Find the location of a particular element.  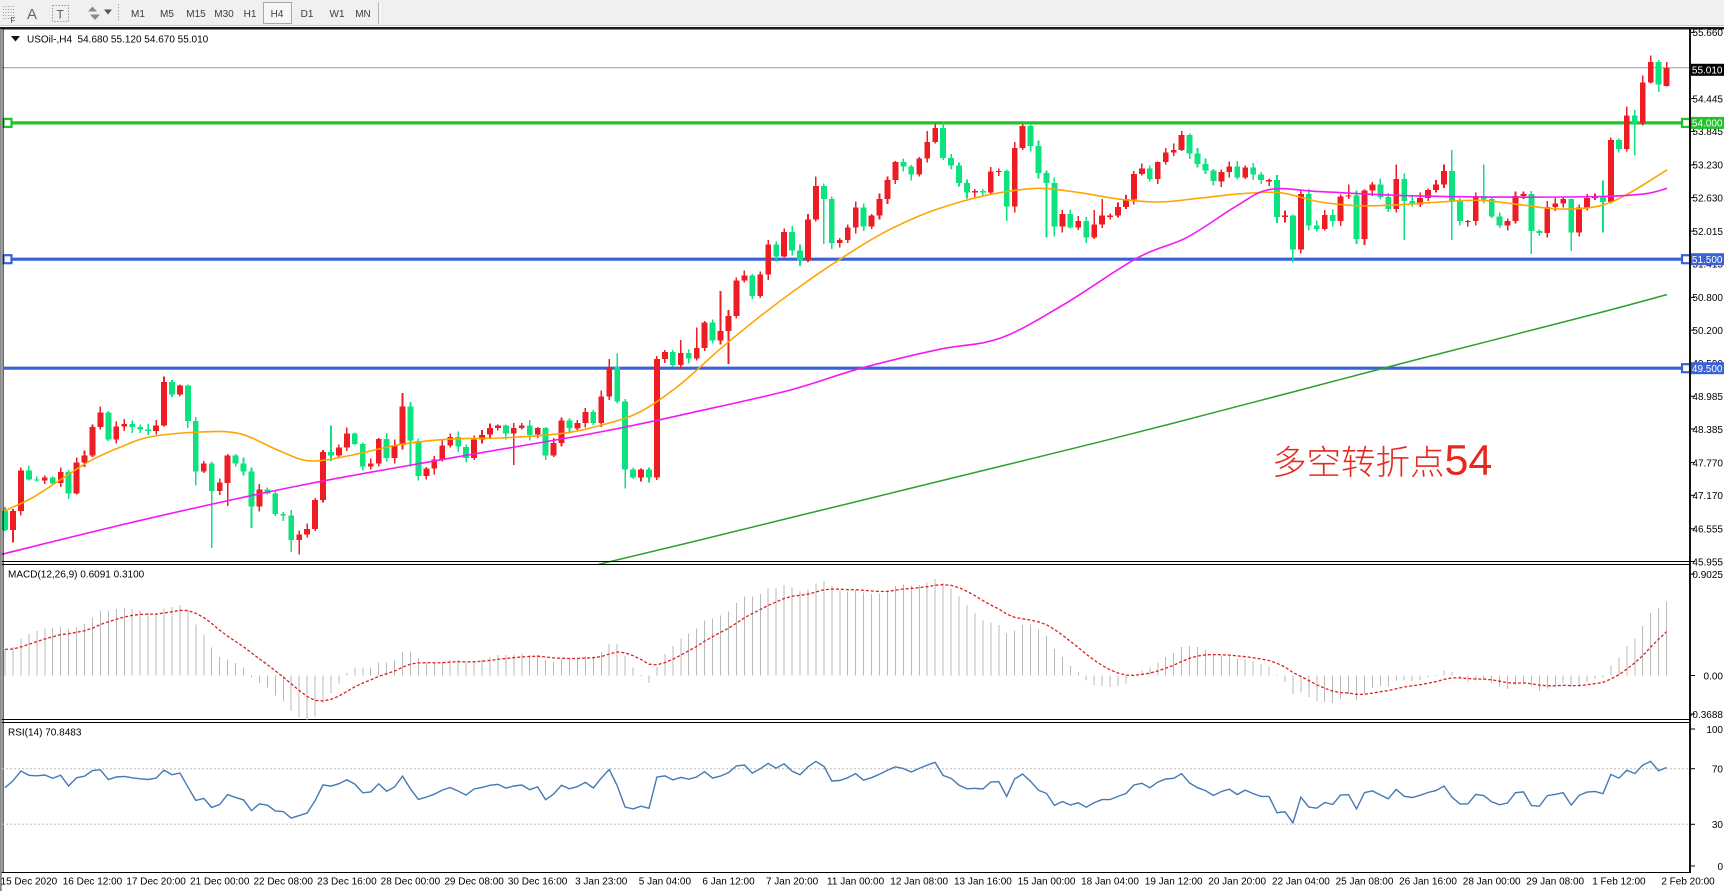

svg-text: T is located at coordinates (61, 15).